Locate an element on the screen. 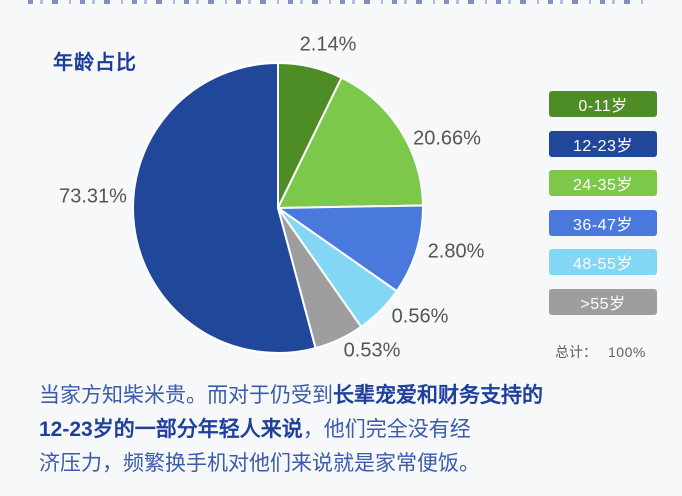 The width and height of the screenshot is (682, 496). pie-percent-label-4: 0.53% is located at coordinates (372, 350).